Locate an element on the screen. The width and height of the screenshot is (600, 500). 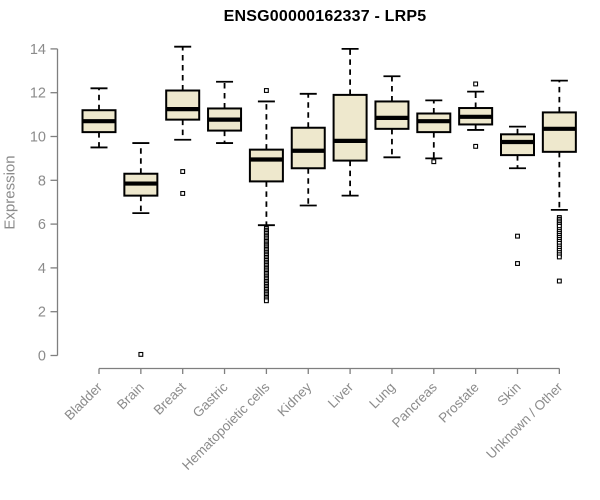
box-liver is located at coordinates (350, 127).